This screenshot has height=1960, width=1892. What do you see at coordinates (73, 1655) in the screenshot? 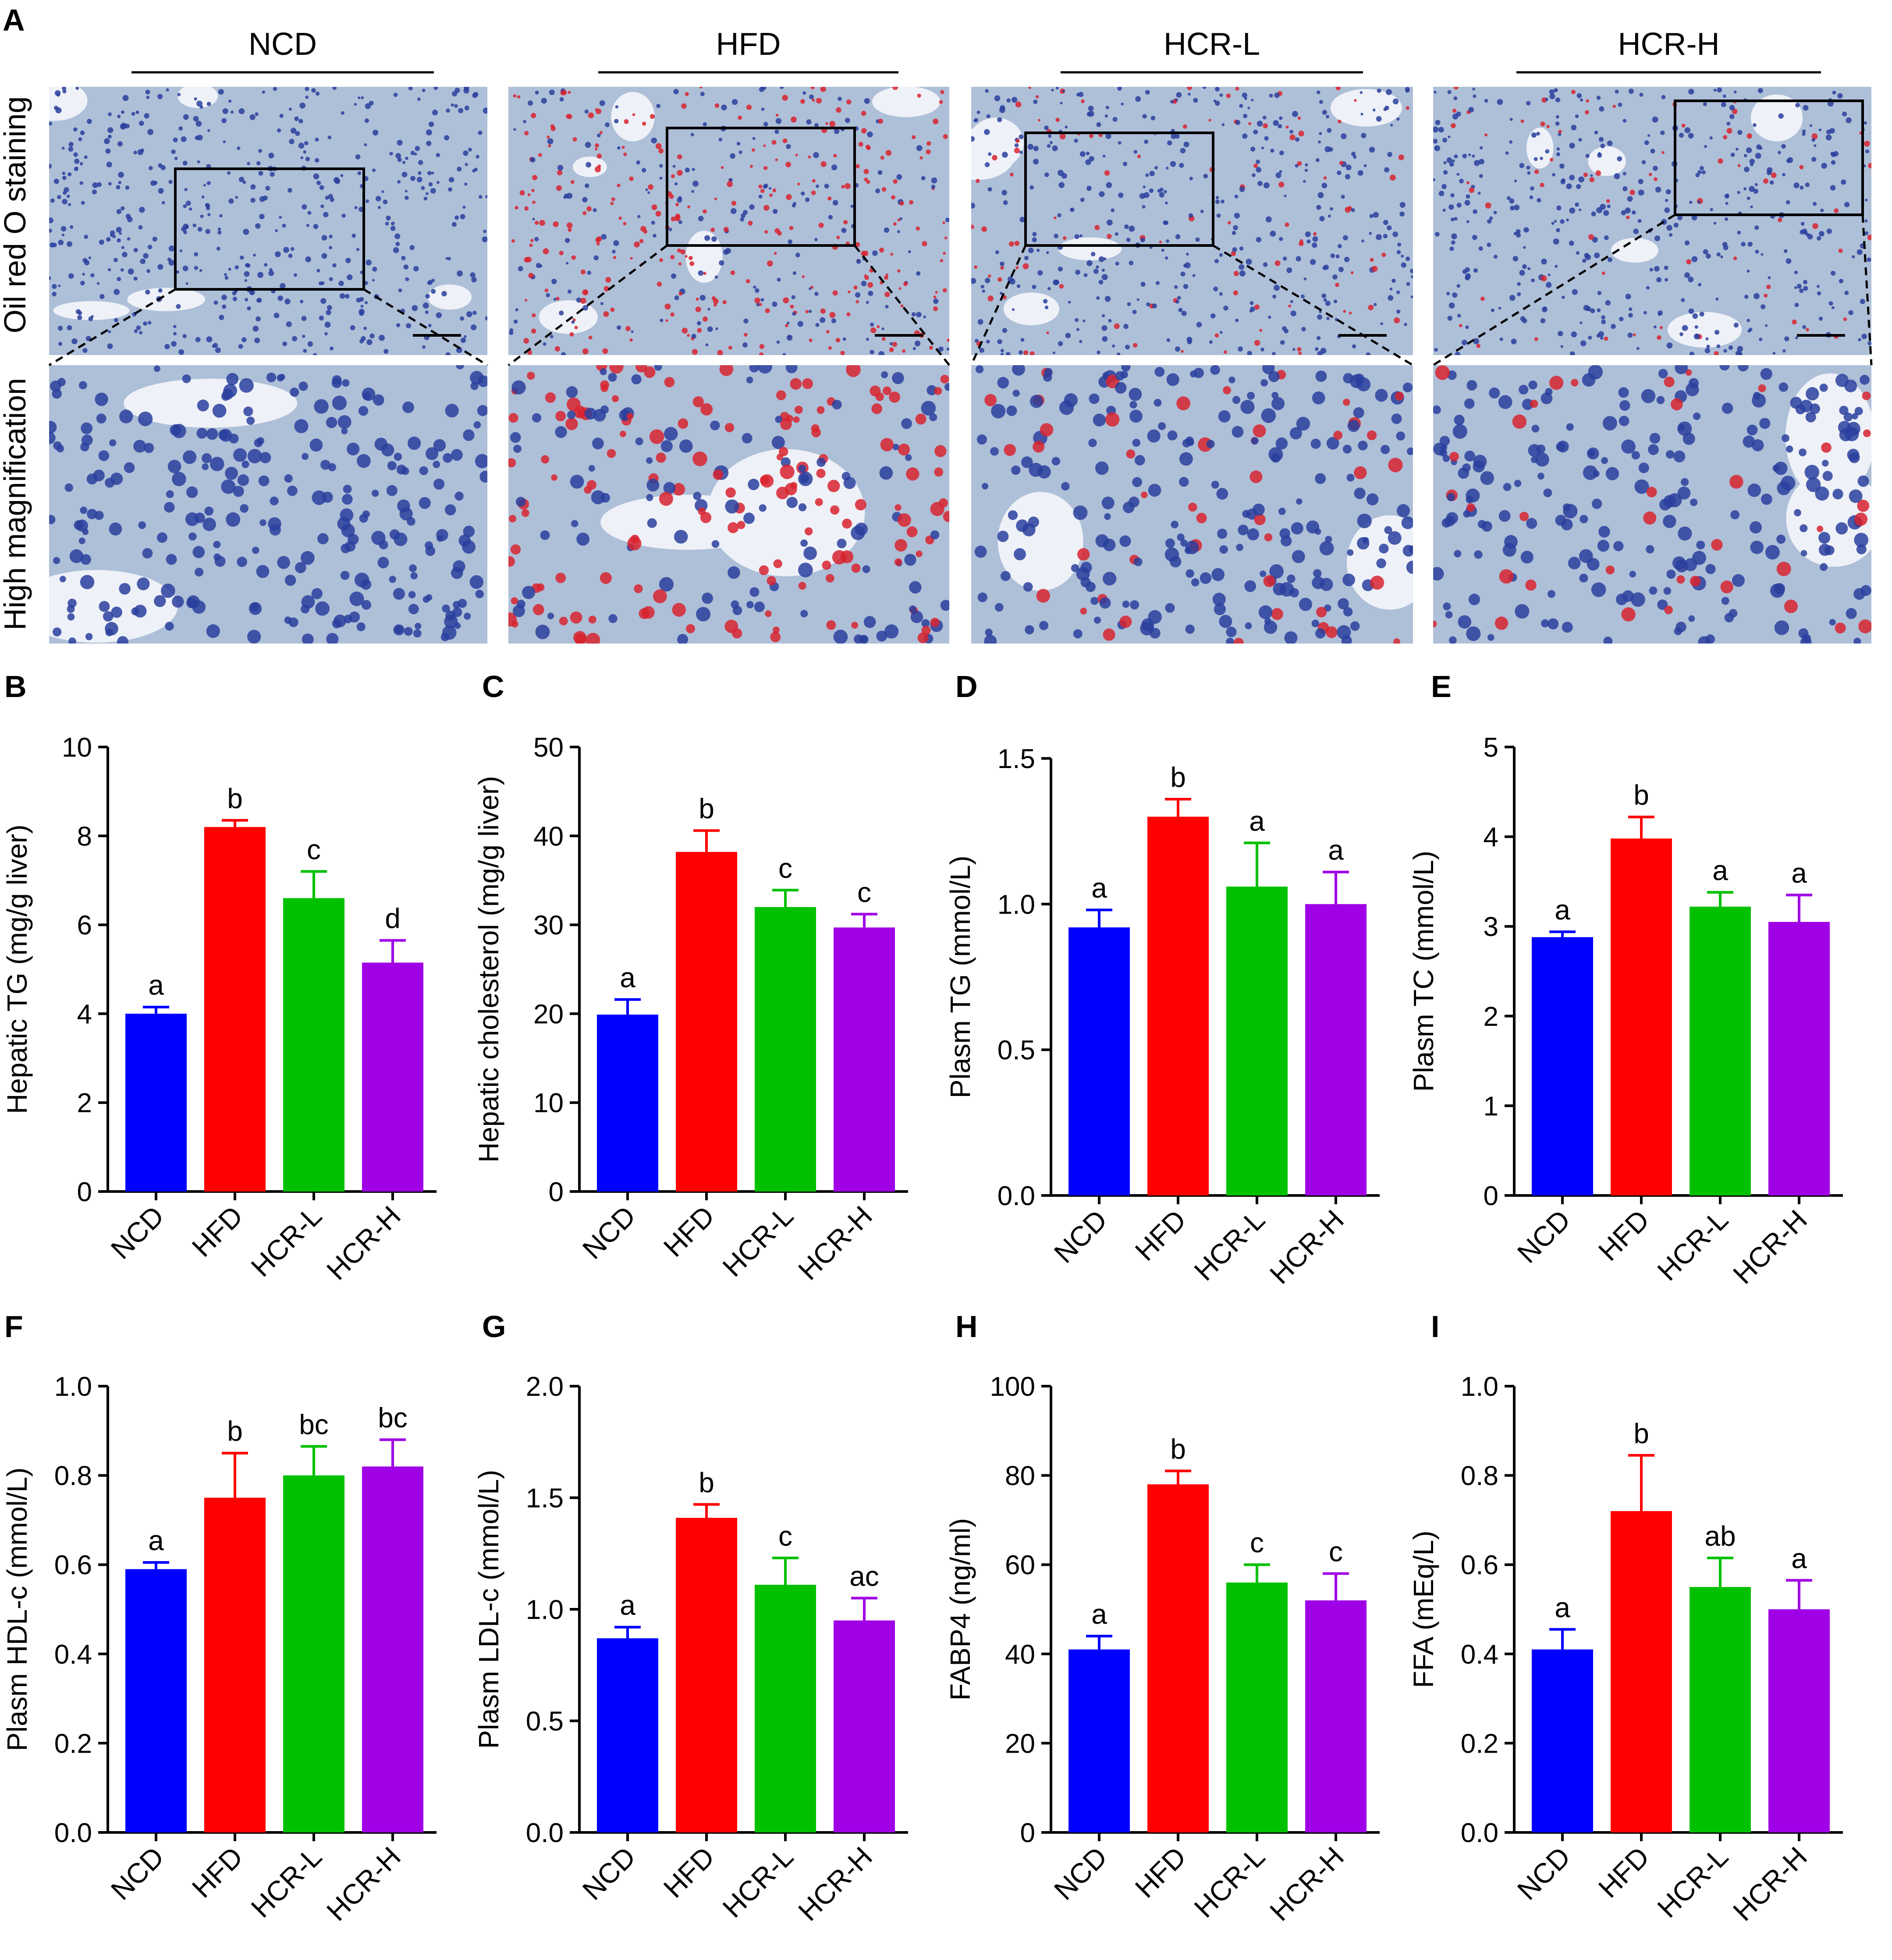
I see `y-tick-label: 0.4` at bounding box center [73, 1655].